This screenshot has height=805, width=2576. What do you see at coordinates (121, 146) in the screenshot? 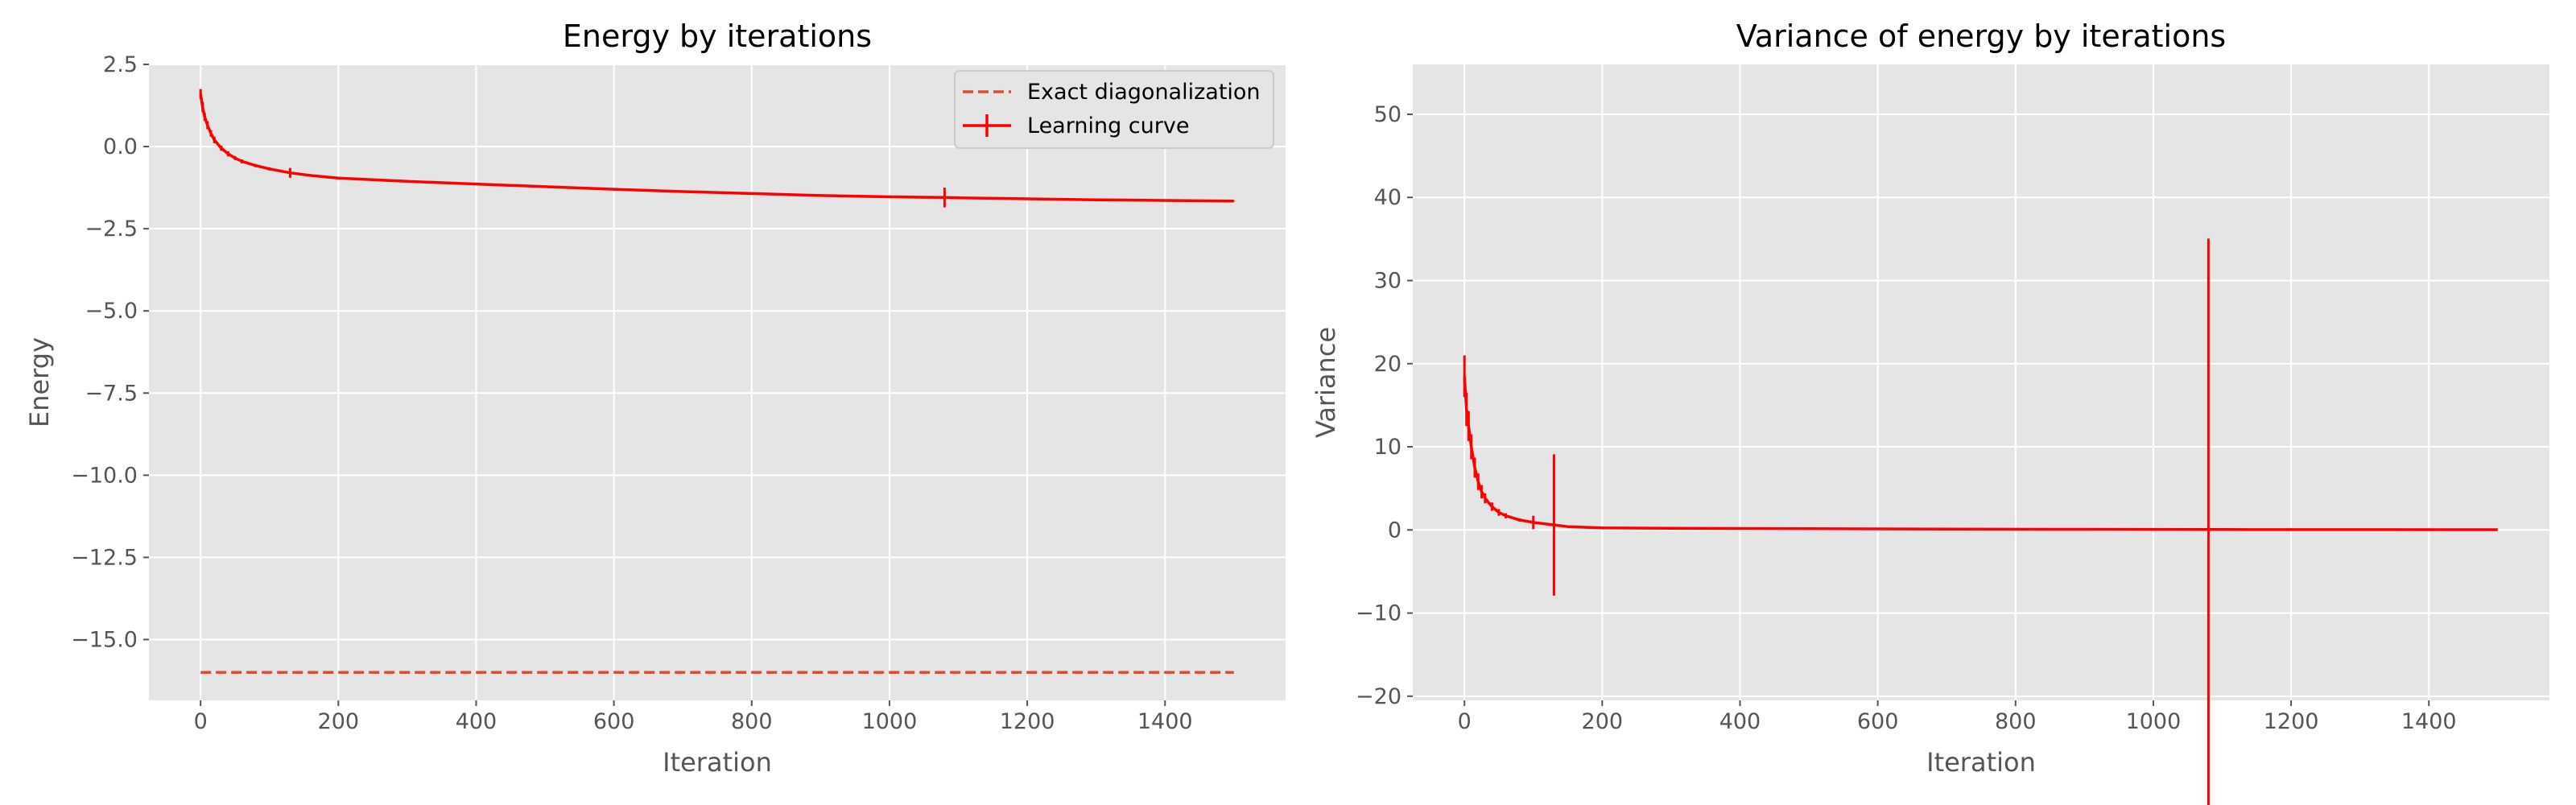
I see `y-tick-label: 0.0` at bounding box center [121, 146].